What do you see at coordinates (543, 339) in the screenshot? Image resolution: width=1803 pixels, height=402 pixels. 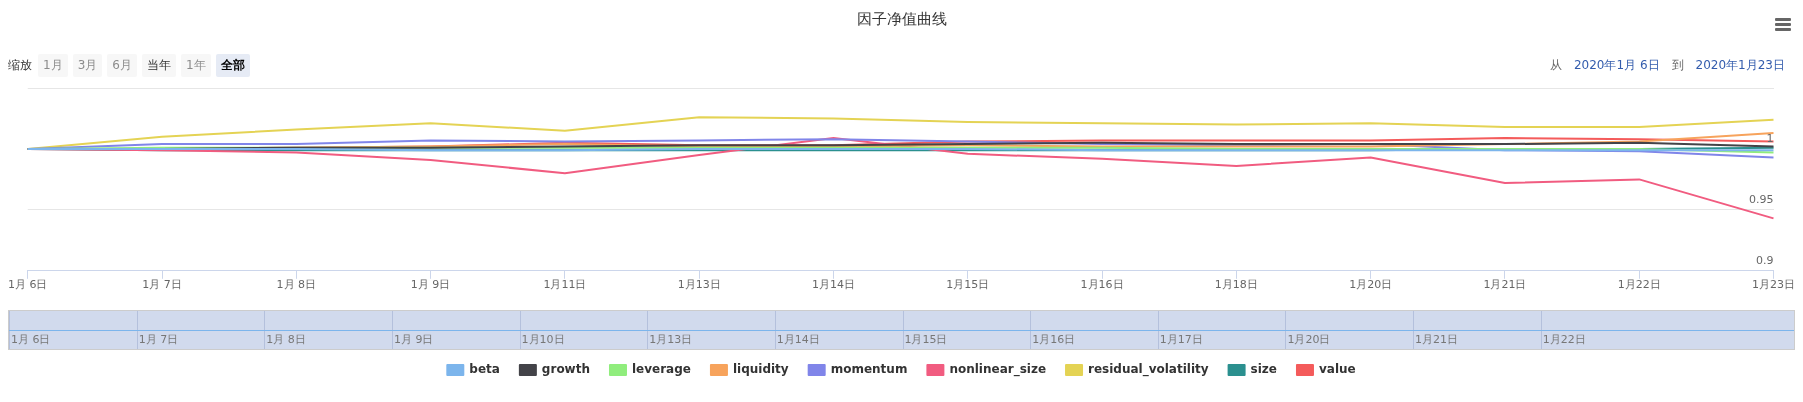 I see `text: 1月10日` at bounding box center [543, 339].